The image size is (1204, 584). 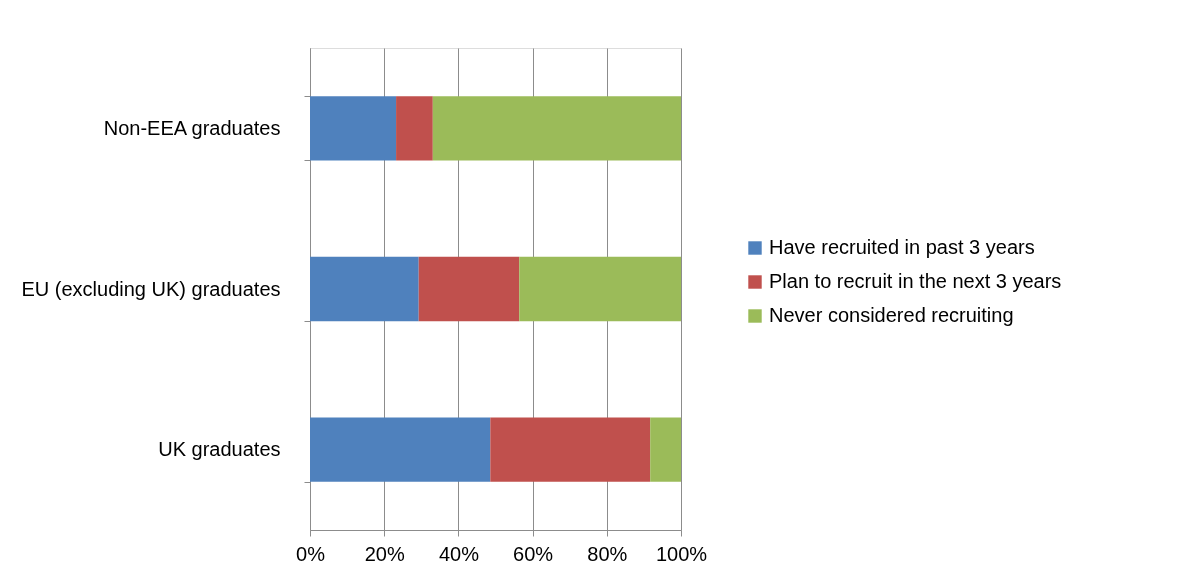 I want to click on x-tick-label: 20%, so click(x=384, y=553).